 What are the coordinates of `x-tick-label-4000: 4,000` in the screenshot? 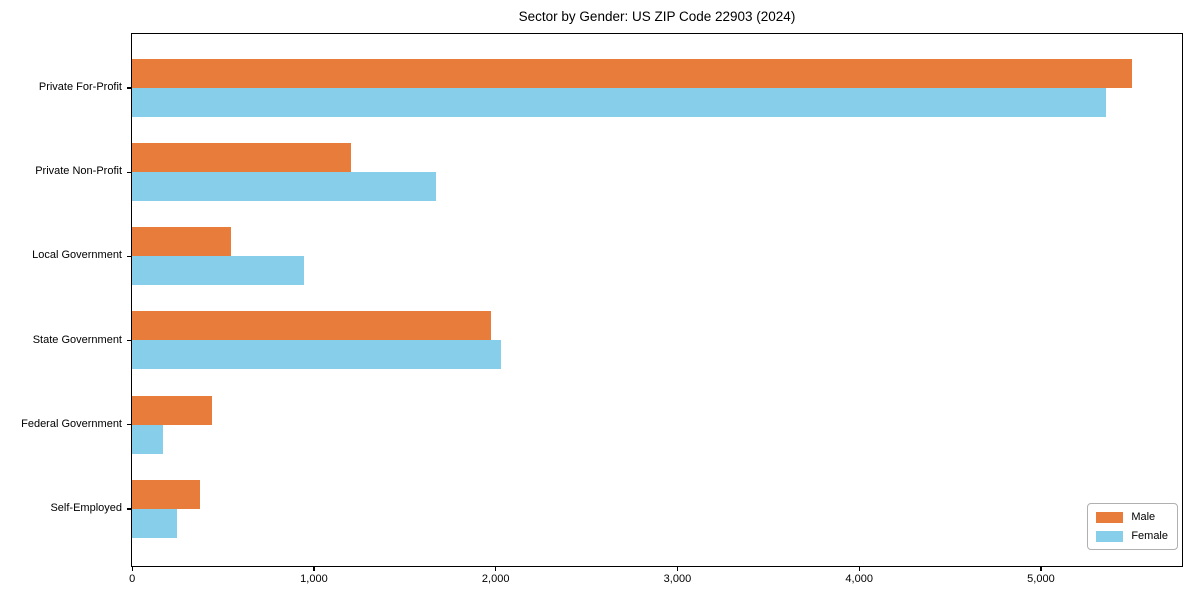 It's located at (859, 579).